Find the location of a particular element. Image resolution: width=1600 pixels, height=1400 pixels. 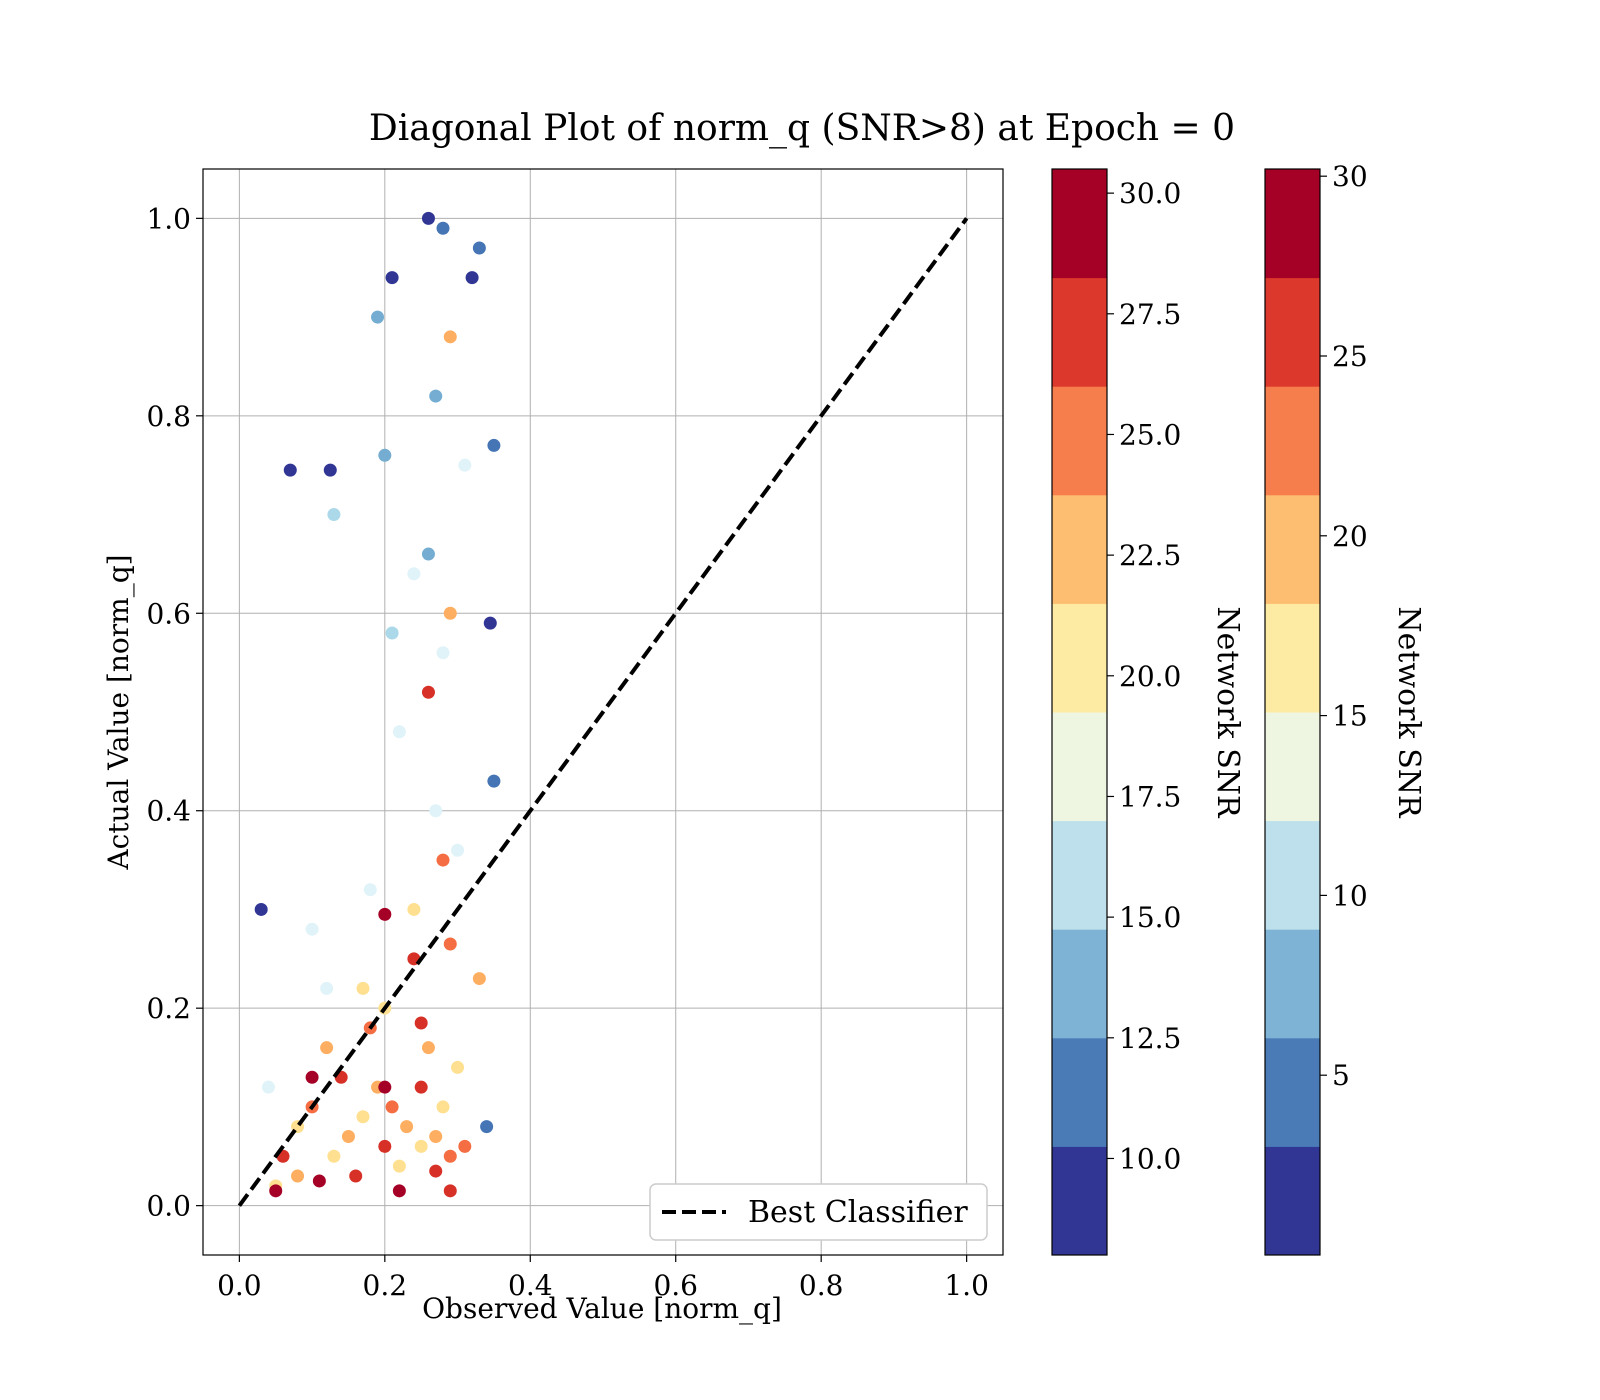

colorbar-right-tick-label: 30 is located at coordinates (1350, 176).